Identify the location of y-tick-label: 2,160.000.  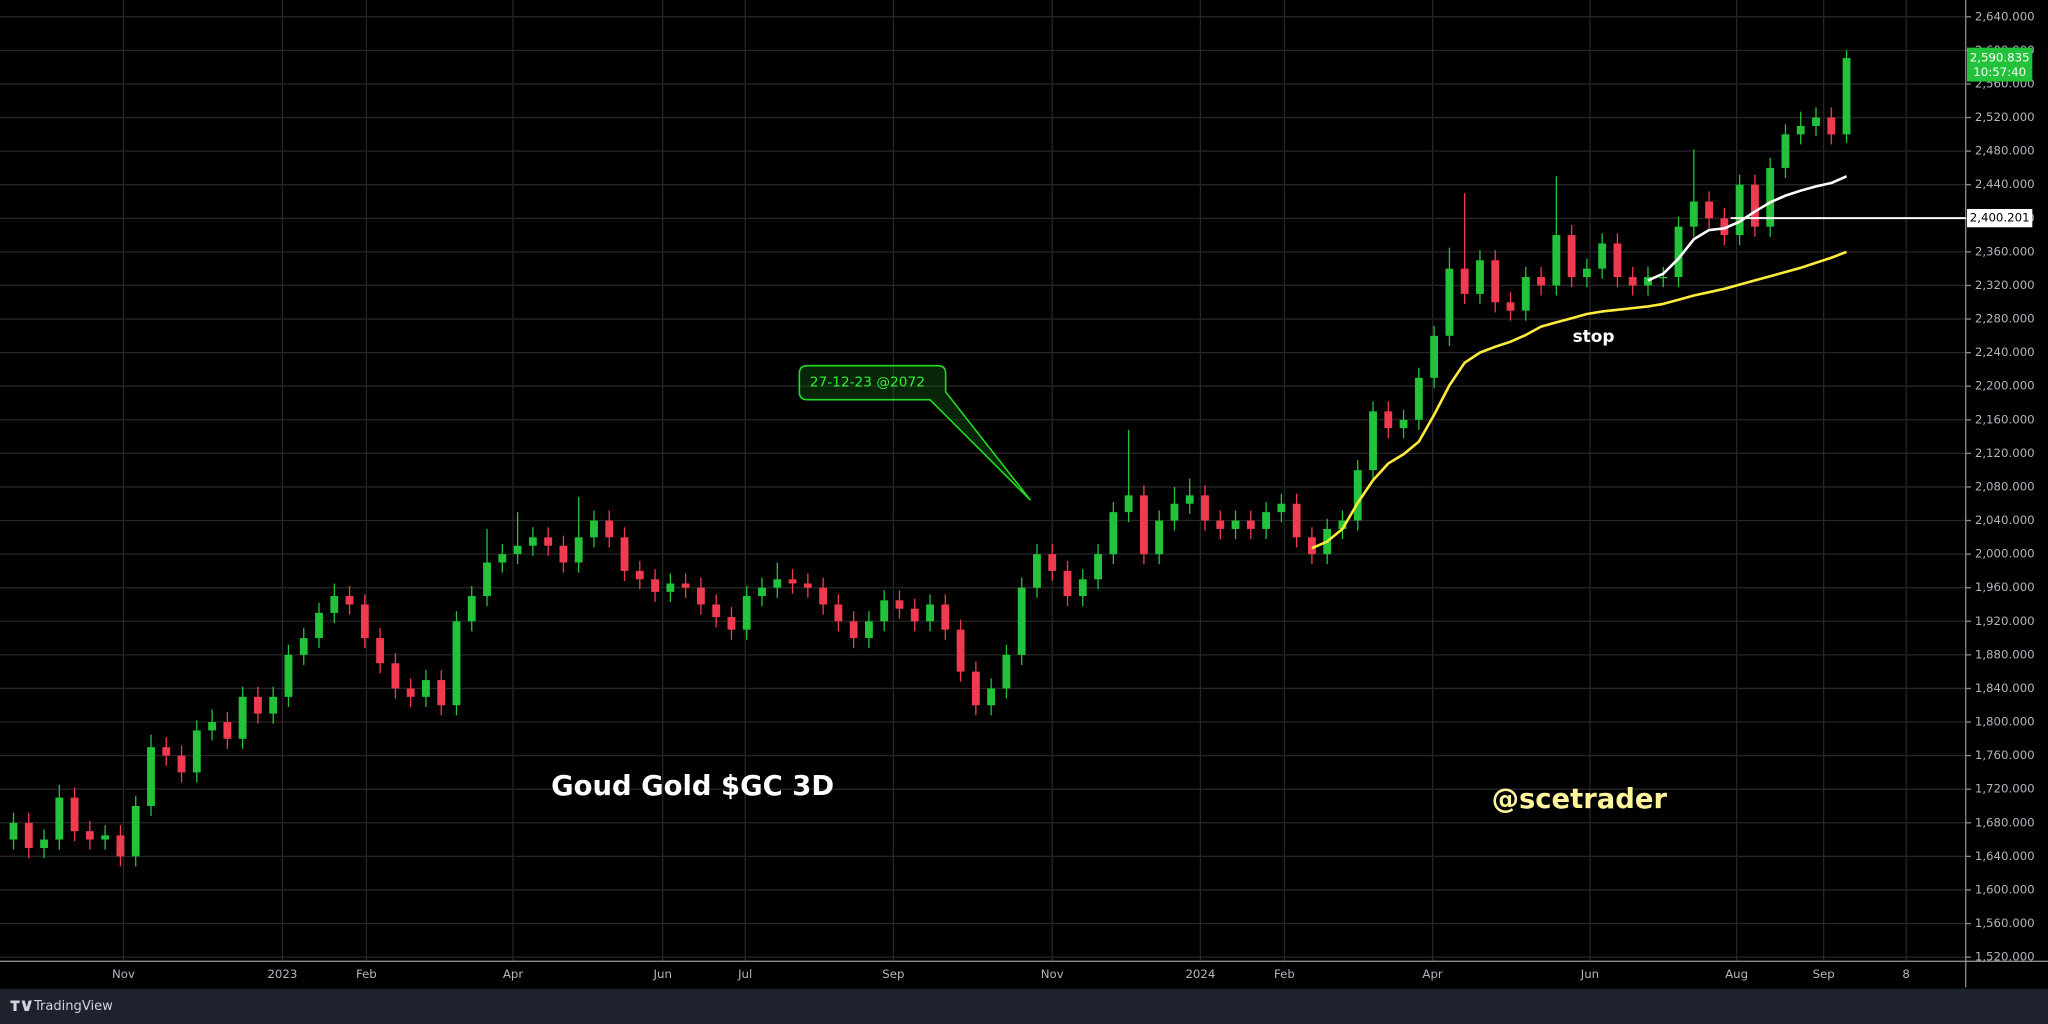
(2005, 419).